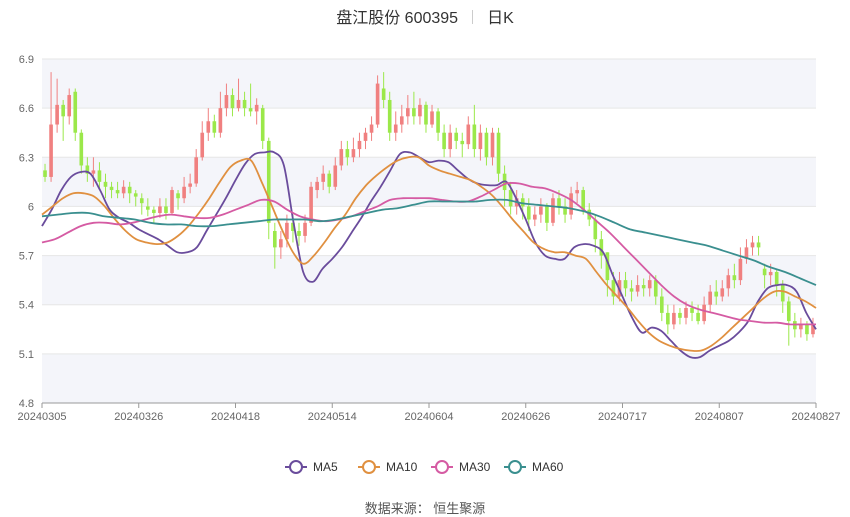 The image size is (850, 517). What do you see at coordinates (26, 355) in the screenshot?
I see `y-tick-label: 5.1` at bounding box center [26, 355].